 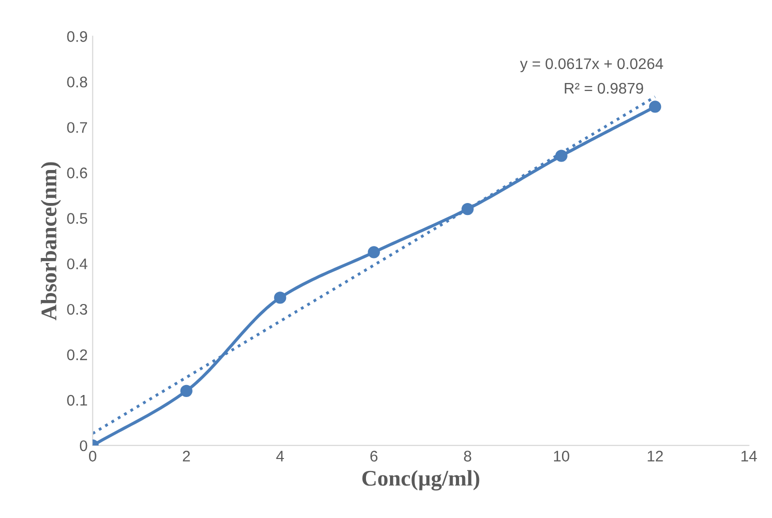 What do you see at coordinates (77, 36) in the screenshot?
I see `y-tick-label: 0.9` at bounding box center [77, 36].